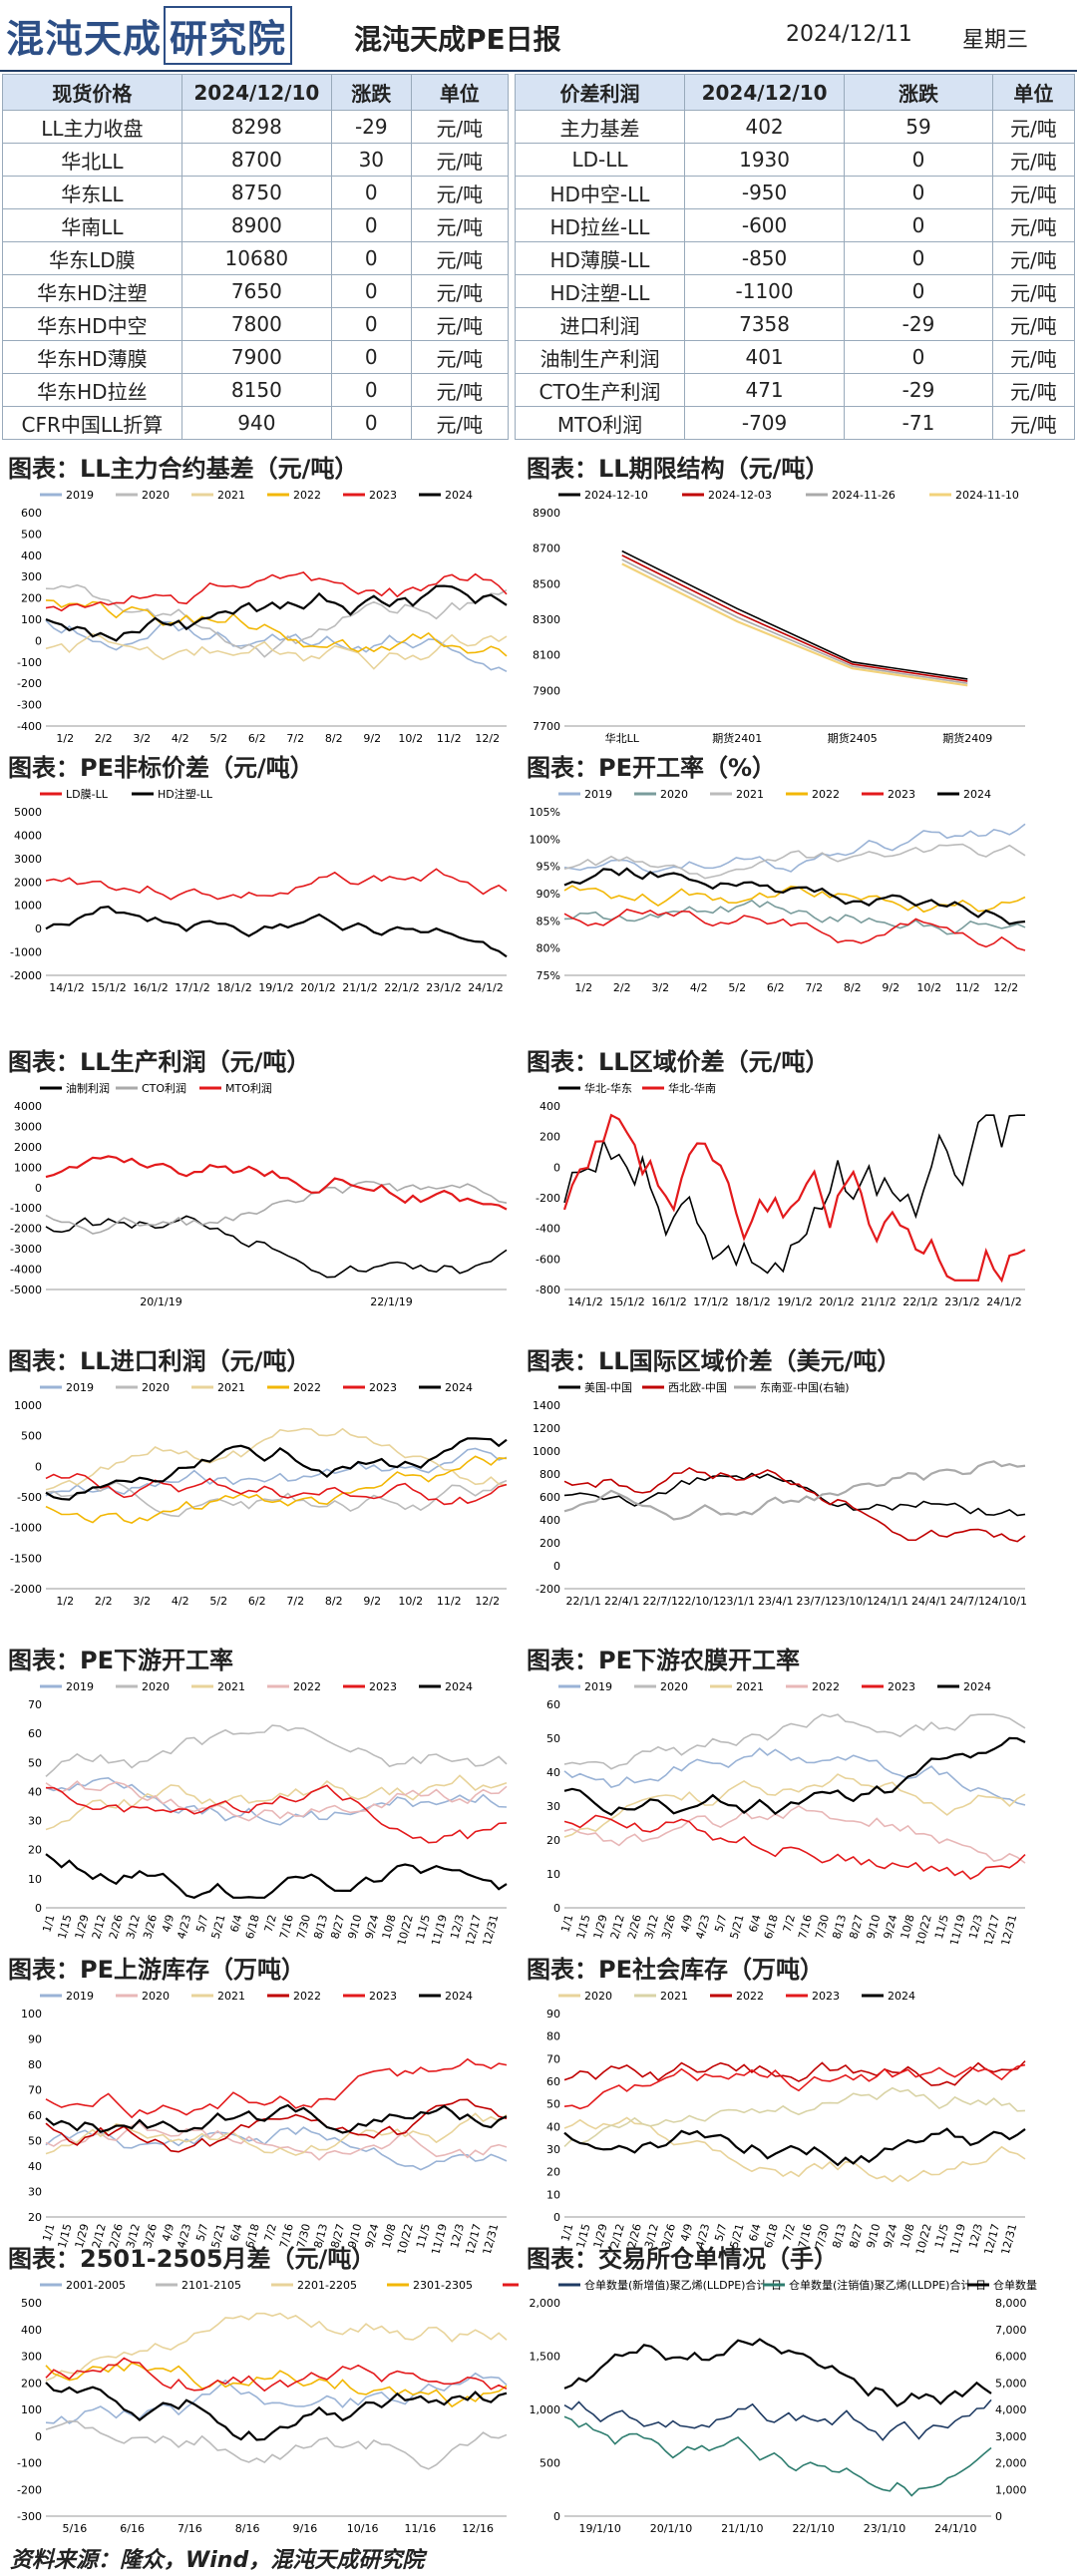  What do you see at coordinates (161, 768) in the screenshot?
I see `chart-title: 图表：PE非标价差（元/吨）` at bounding box center [161, 768].